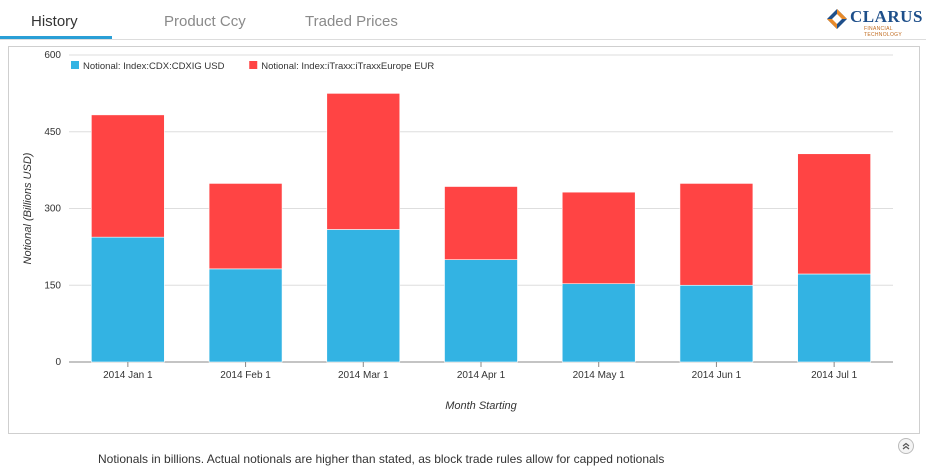  I want to click on x-tick-label: 2014 Jul 1, so click(834, 375).